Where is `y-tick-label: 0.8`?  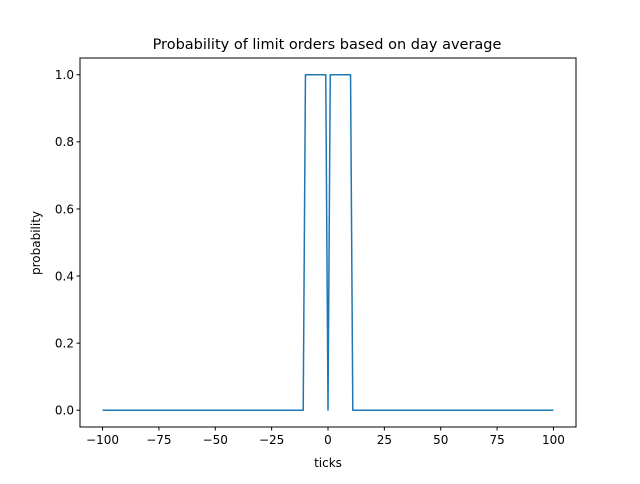
y-tick-label: 0.8 is located at coordinates (64, 142).